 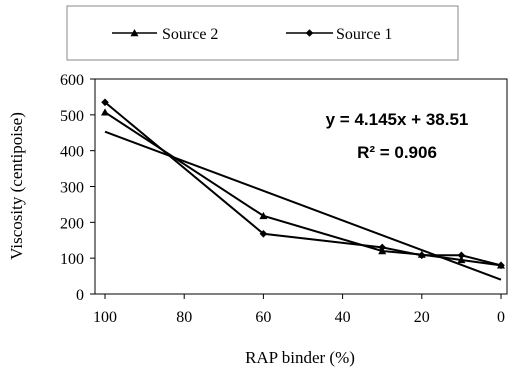 I want to click on legend-label: Source 1, so click(x=364, y=34).